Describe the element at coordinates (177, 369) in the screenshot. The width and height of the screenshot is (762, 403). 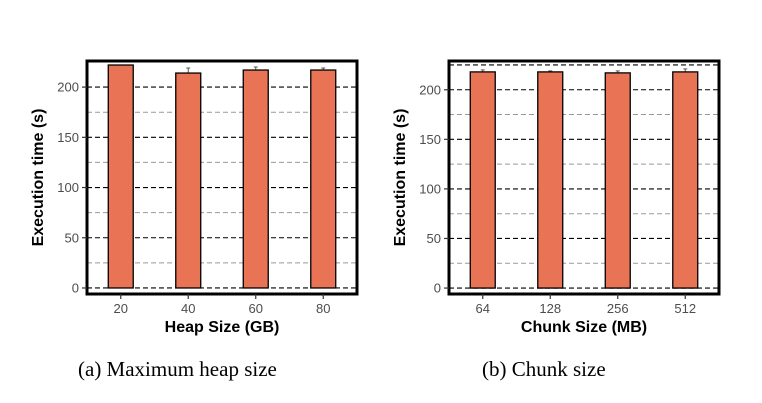
I see `caption-heap-size: (a) Maximum heap size` at that location.